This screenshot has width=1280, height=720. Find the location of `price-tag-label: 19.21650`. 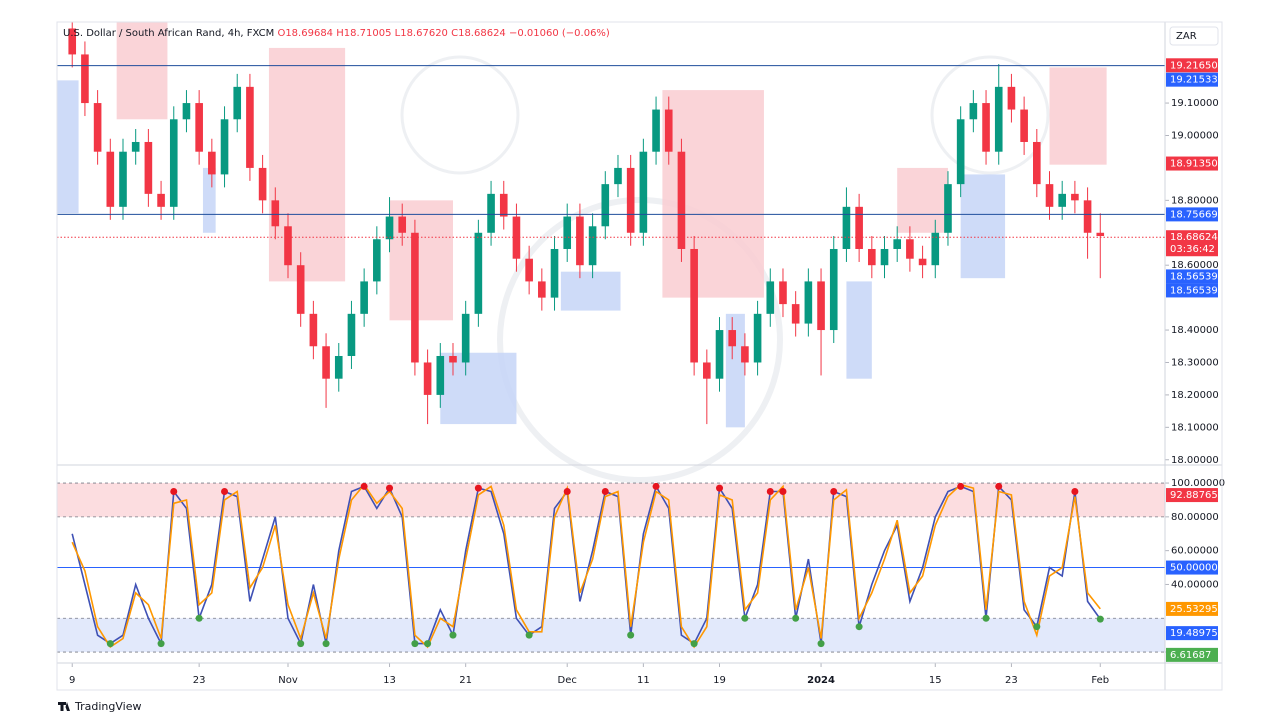

price-tag-label: 19.21650 is located at coordinates (1194, 65).